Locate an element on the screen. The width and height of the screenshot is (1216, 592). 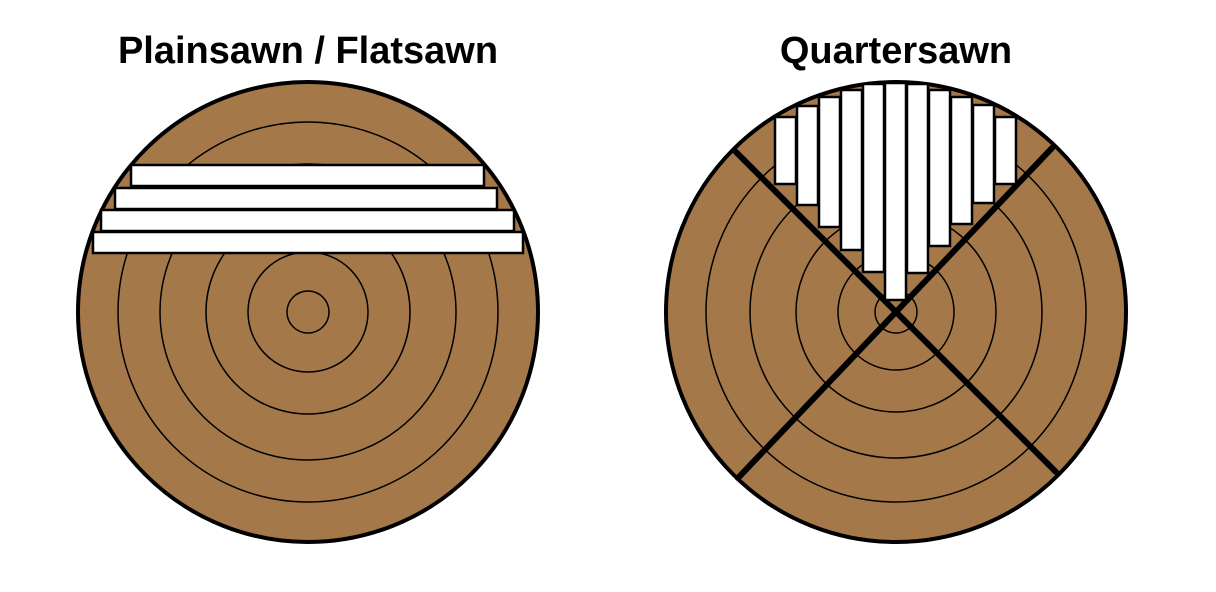
quarter-cut-line is located at coordinates (895, 313).